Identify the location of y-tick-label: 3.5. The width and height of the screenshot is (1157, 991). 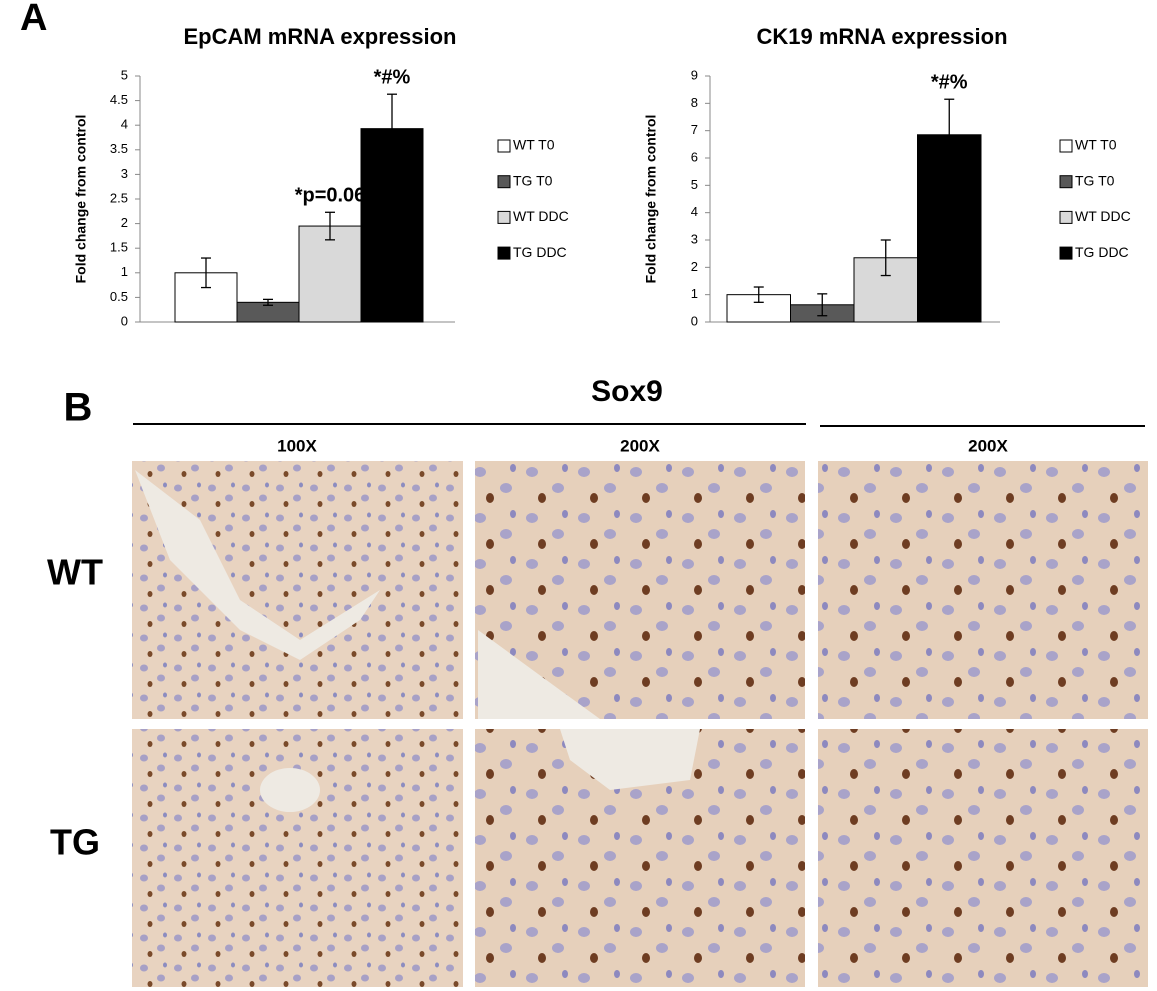
(119, 148).